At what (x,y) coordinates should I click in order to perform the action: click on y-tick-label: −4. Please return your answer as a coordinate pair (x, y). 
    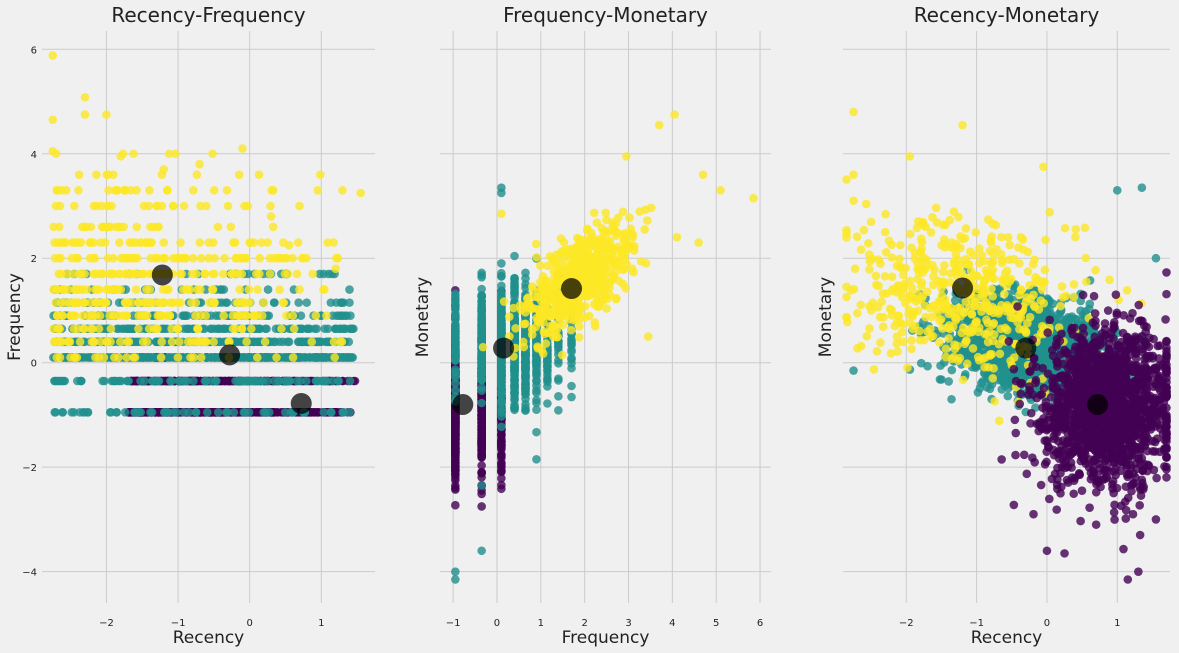
    Looking at the image, I should click on (29, 573).